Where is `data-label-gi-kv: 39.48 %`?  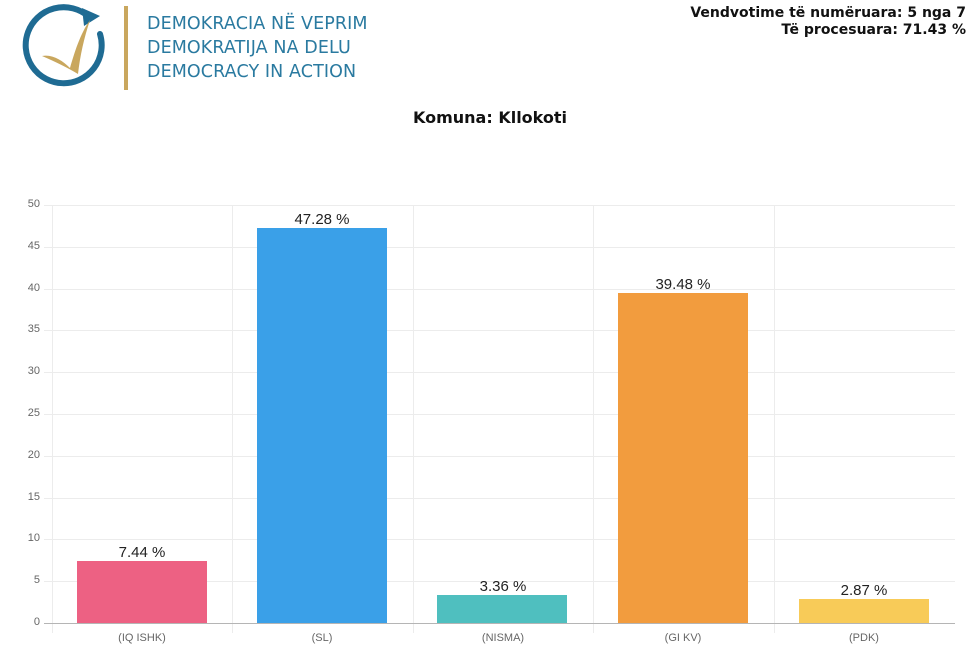
data-label-gi-kv: 39.48 % is located at coordinates (683, 284).